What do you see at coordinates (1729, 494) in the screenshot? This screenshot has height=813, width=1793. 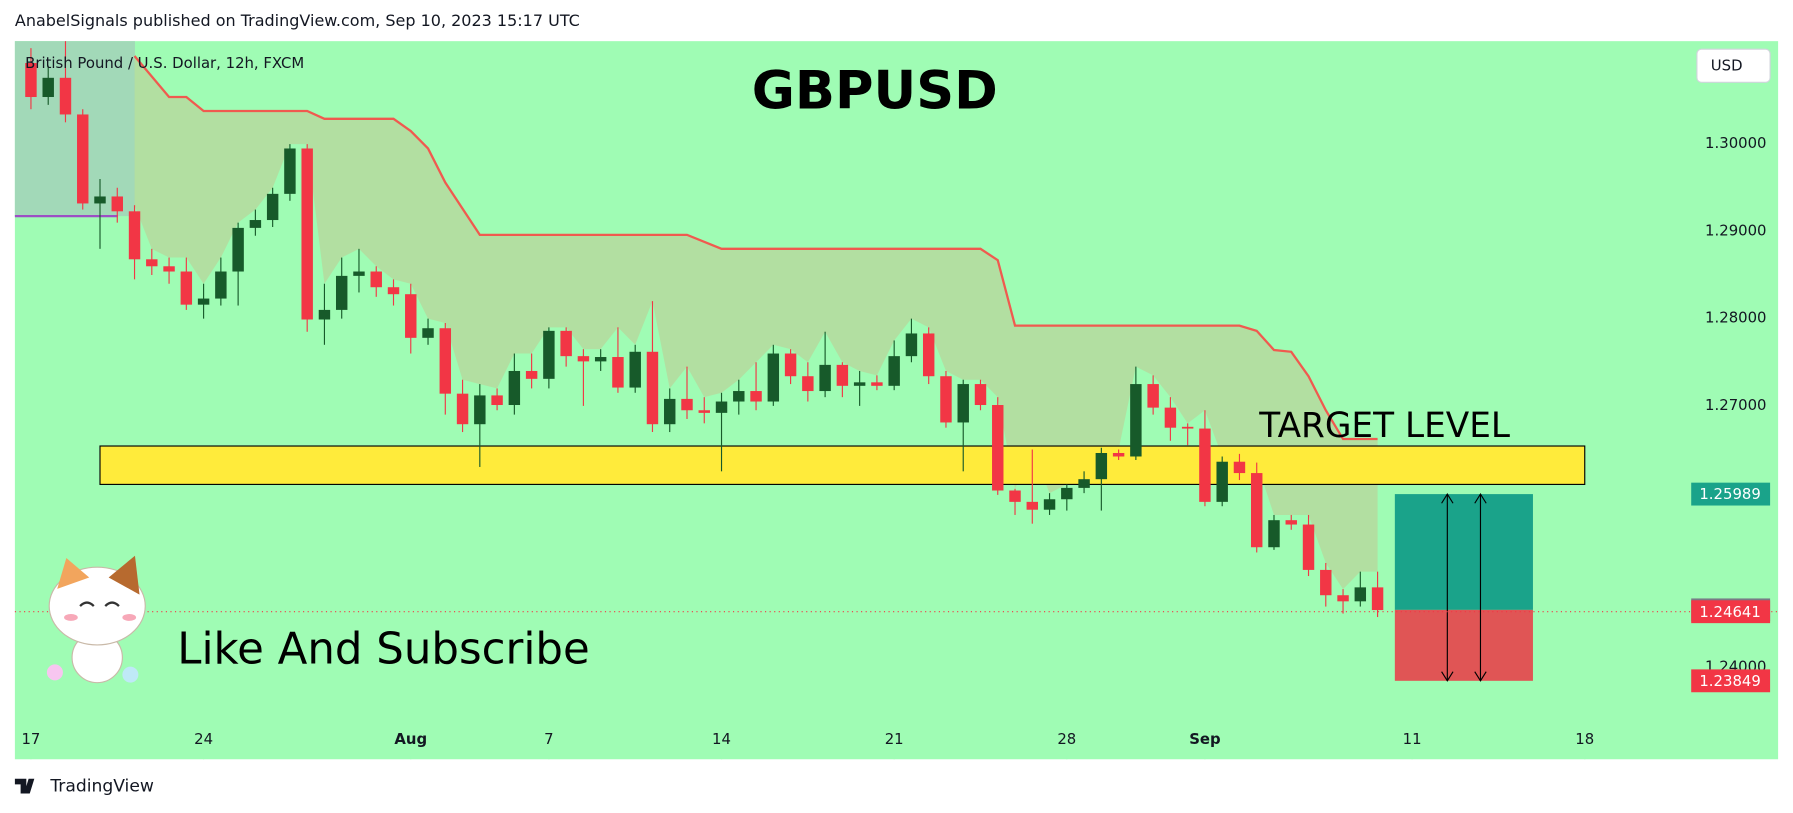 I see `target-price-label: 1.25989` at bounding box center [1729, 494].